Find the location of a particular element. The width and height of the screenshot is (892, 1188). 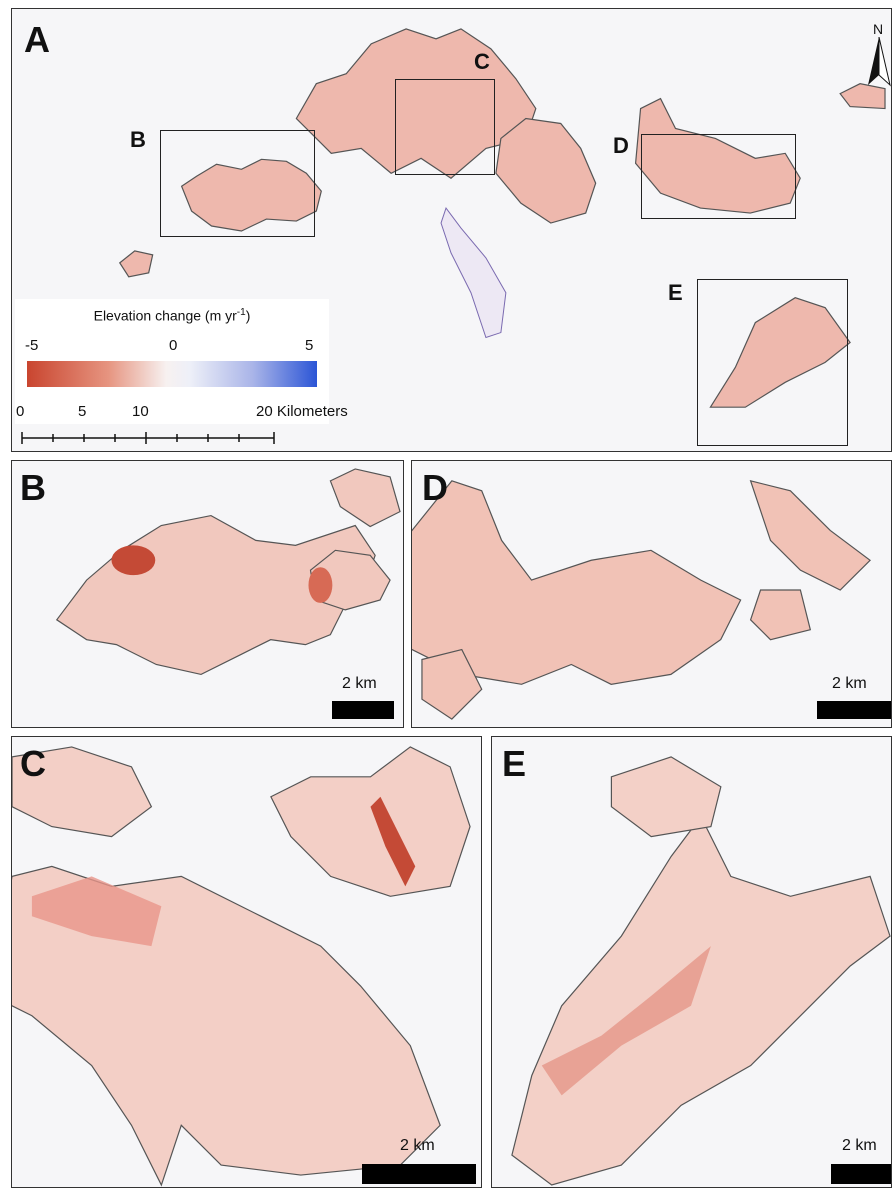

legend-title-close: ) is located at coordinates (248, 315).